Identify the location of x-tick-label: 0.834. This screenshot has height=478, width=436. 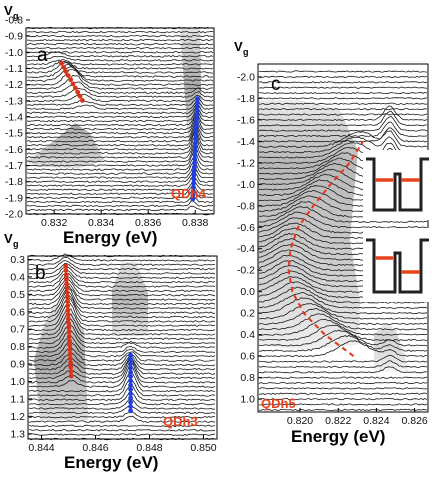
(101, 223).